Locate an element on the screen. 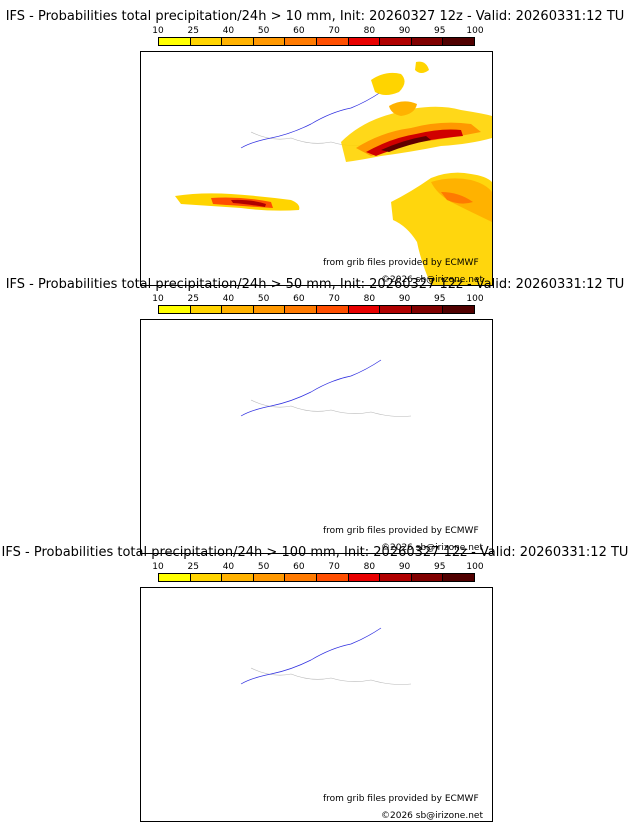 The image size is (630, 828). prob-ne is located at coordinates (388, 83).